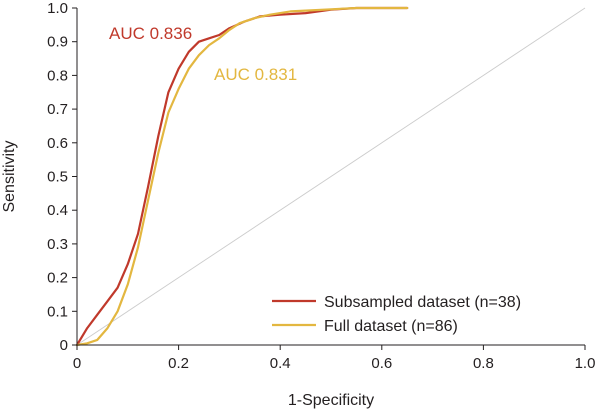  I want to click on y-tick-label: 0.1, so click(57, 311).